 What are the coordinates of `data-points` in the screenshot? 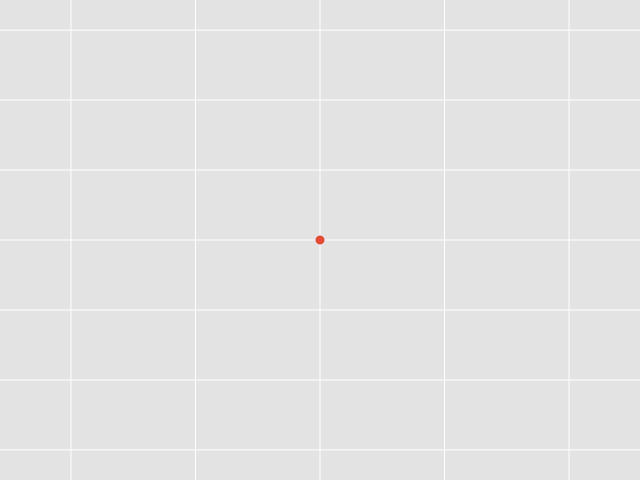 It's located at (320, 240).